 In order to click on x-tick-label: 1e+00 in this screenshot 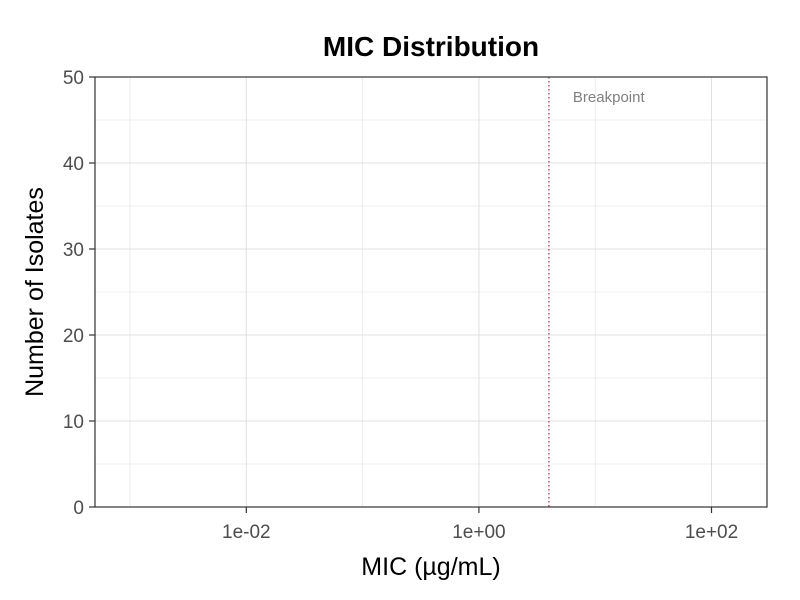, I will do `click(478, 532)`.